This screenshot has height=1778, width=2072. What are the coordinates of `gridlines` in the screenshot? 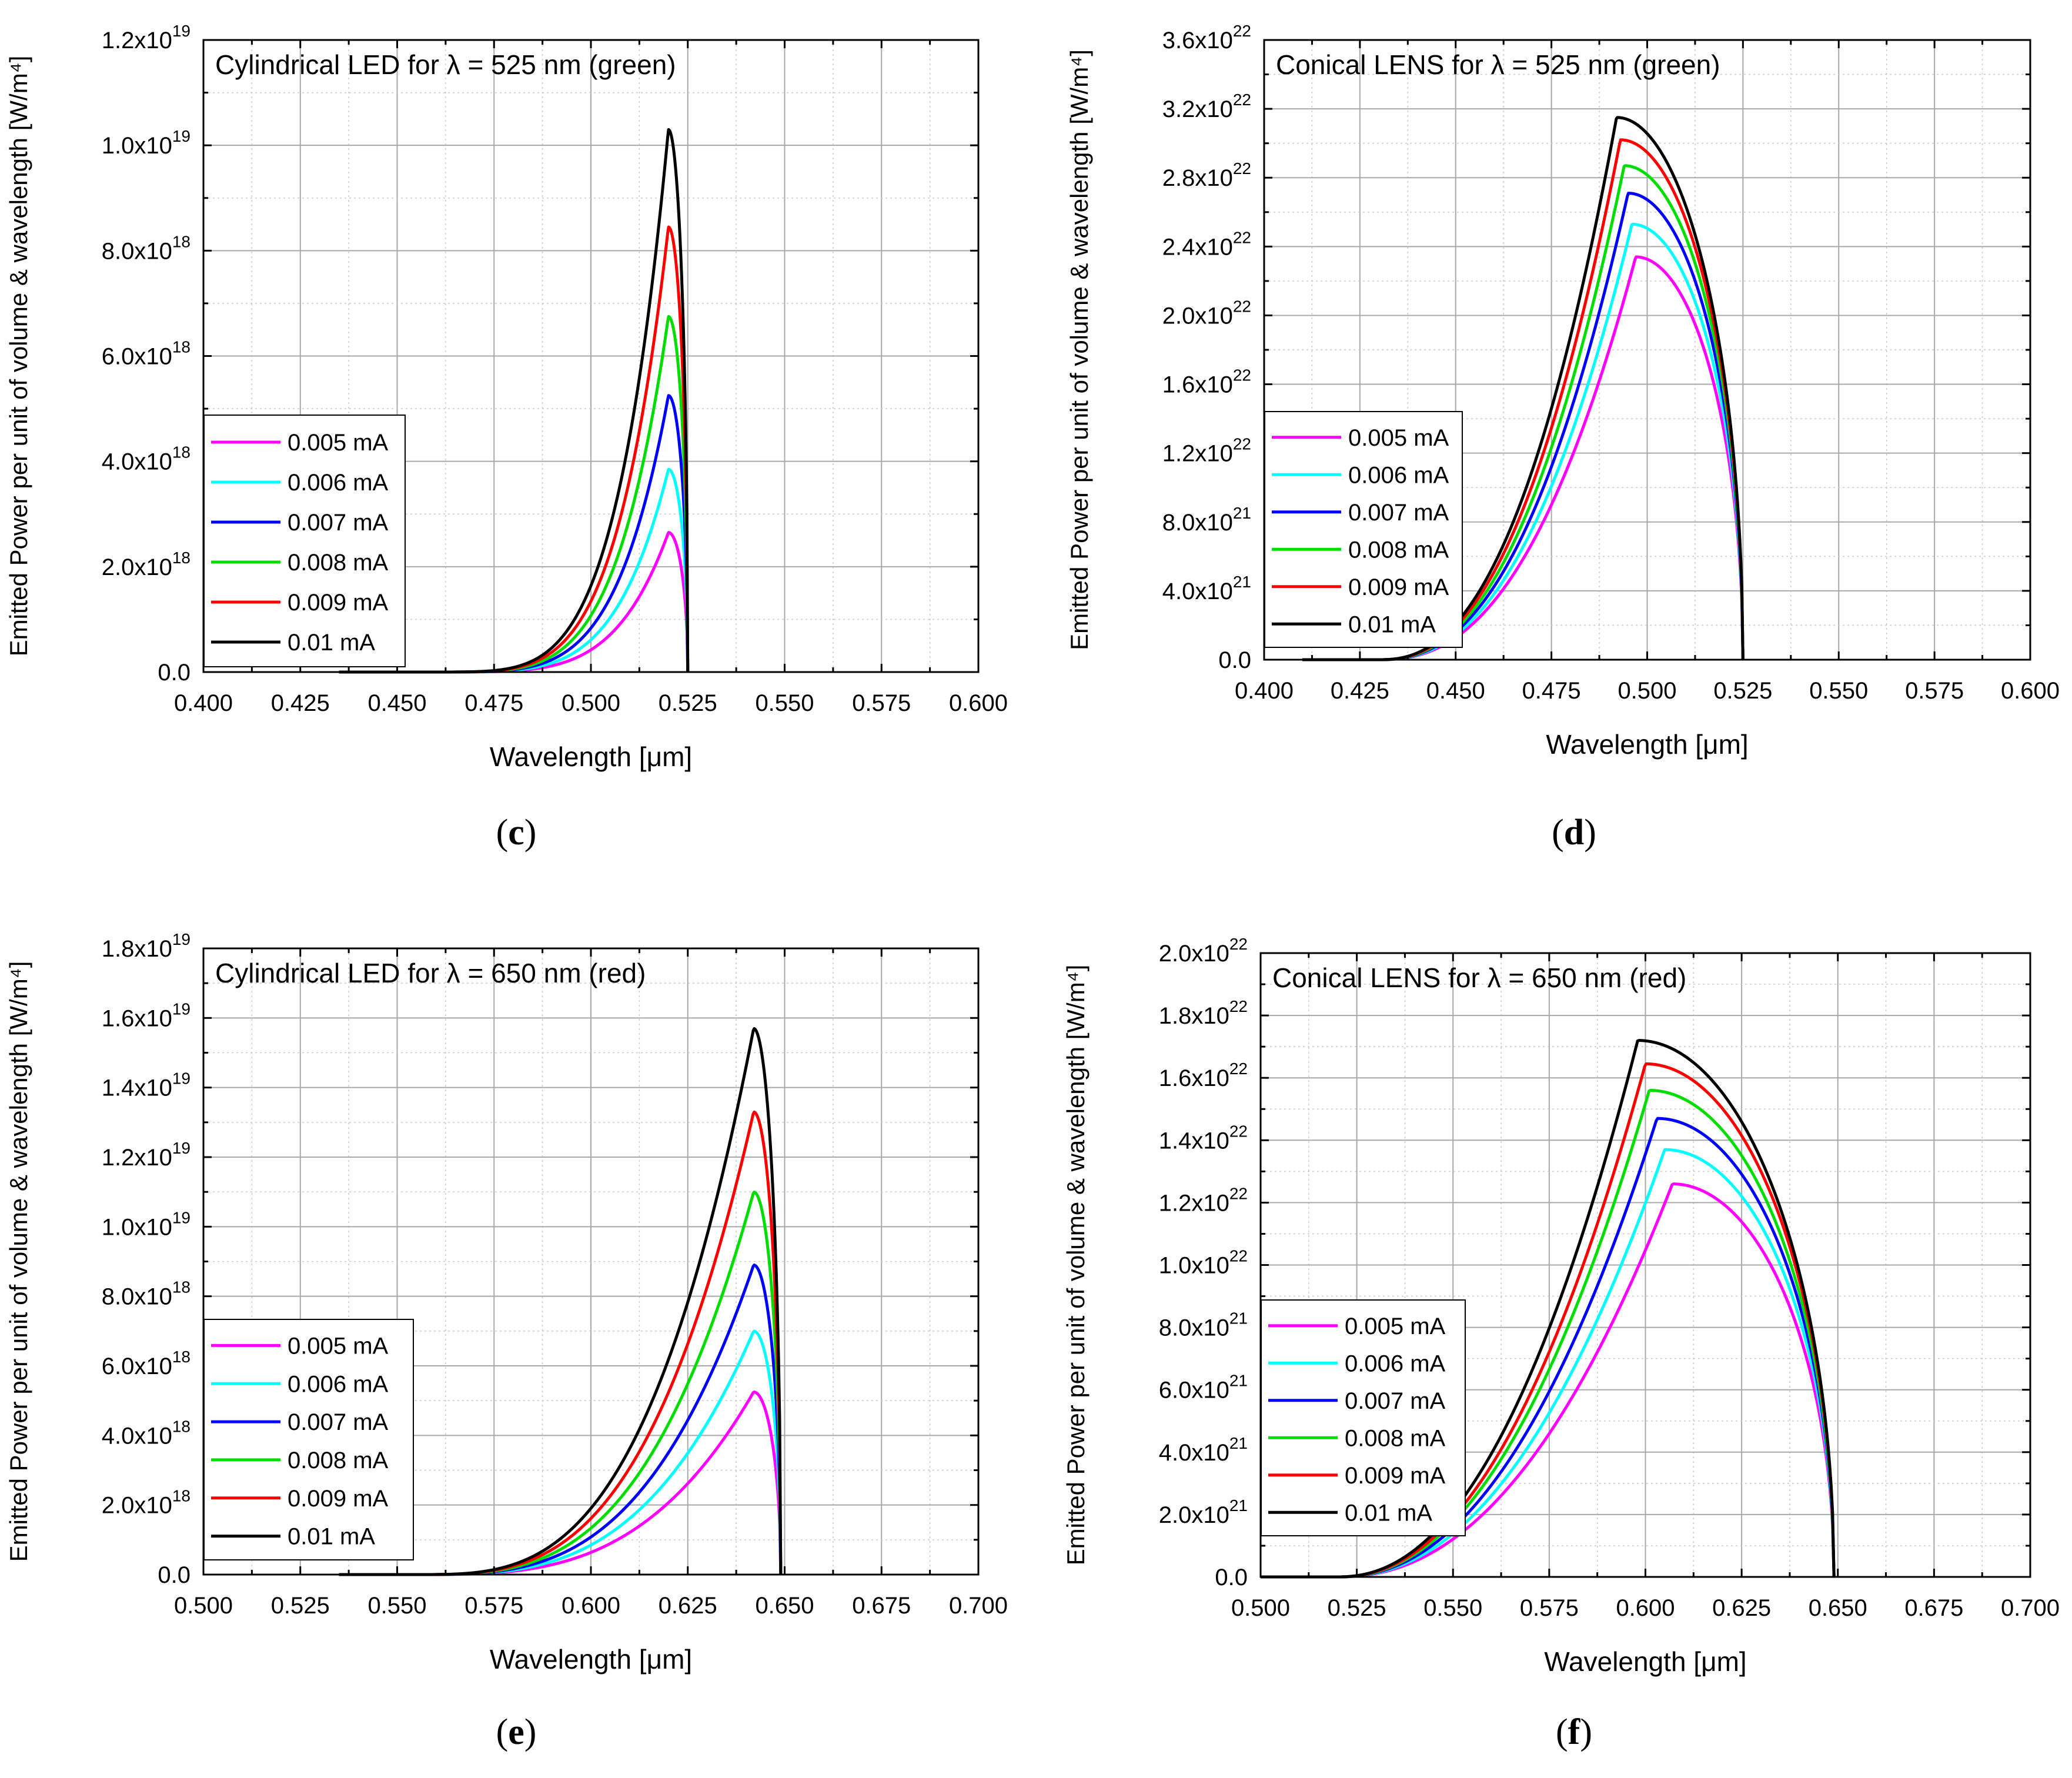 It's located at (590, 356).